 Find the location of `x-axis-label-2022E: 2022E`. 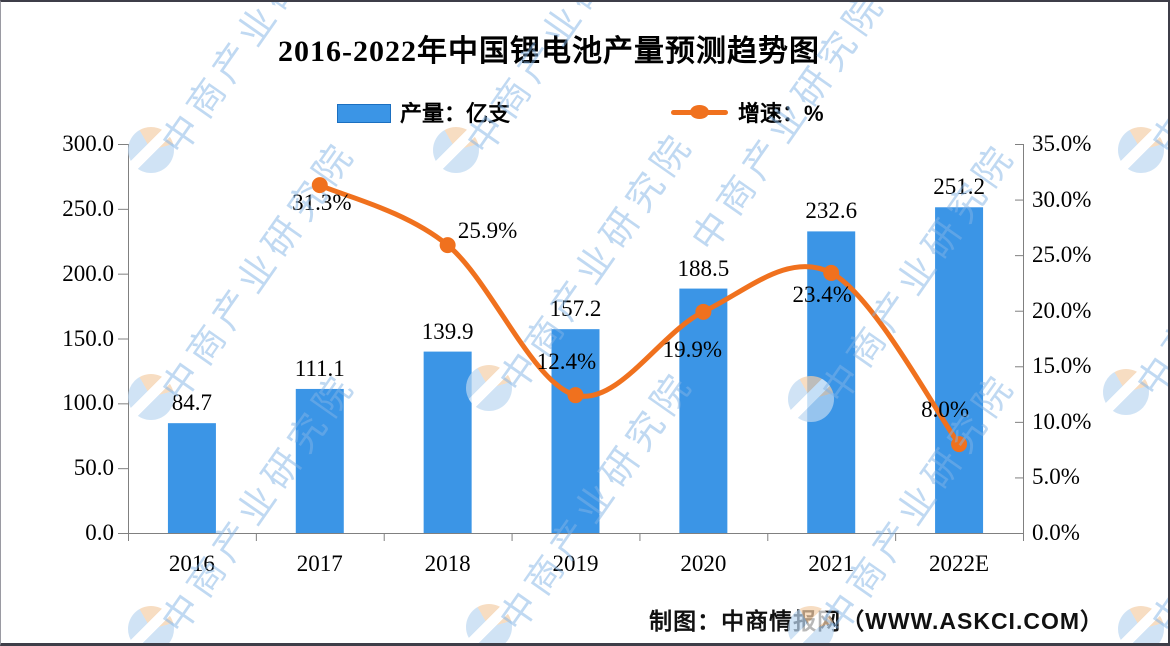

x-axis-label-2022E: 2022E is located at coordinates (959, 563).